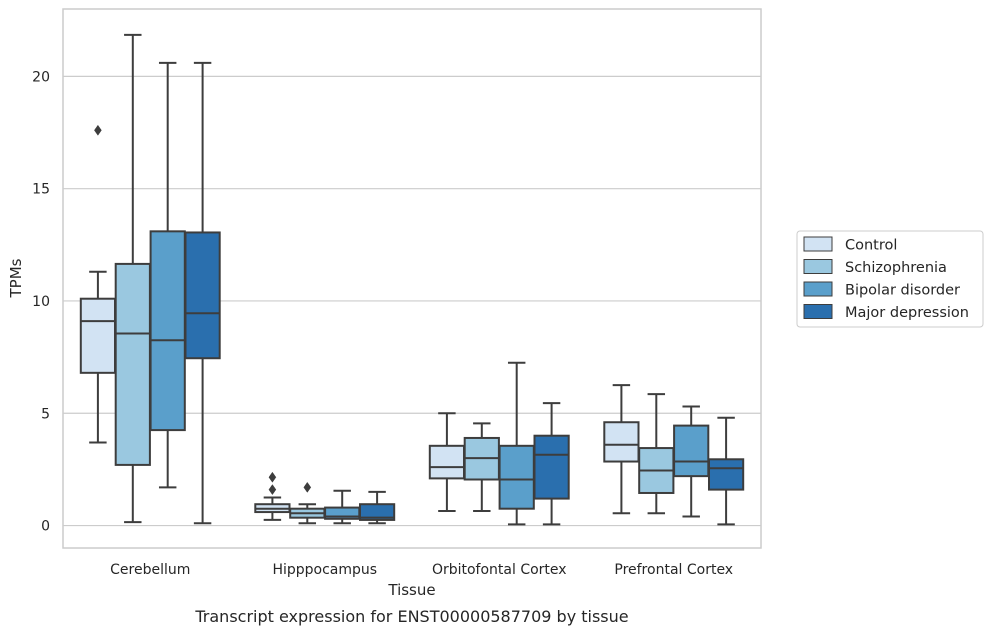 Image resolution: width=993 pixels, height=634 pixels. Describe the element at coordinates (907, 313) in the screenshot. I see `legend-label: Major depression` at that location.